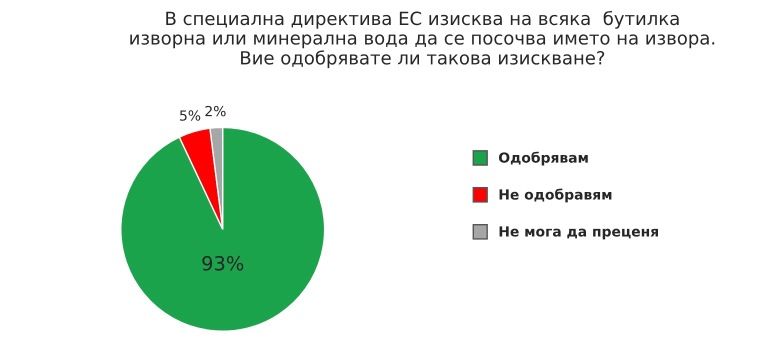 This screenshot has width=768, height=364. What do you see at coordinates (223, 263) in the screenshot?
I see `data-label: 93%` at bounding box center [223, 263].